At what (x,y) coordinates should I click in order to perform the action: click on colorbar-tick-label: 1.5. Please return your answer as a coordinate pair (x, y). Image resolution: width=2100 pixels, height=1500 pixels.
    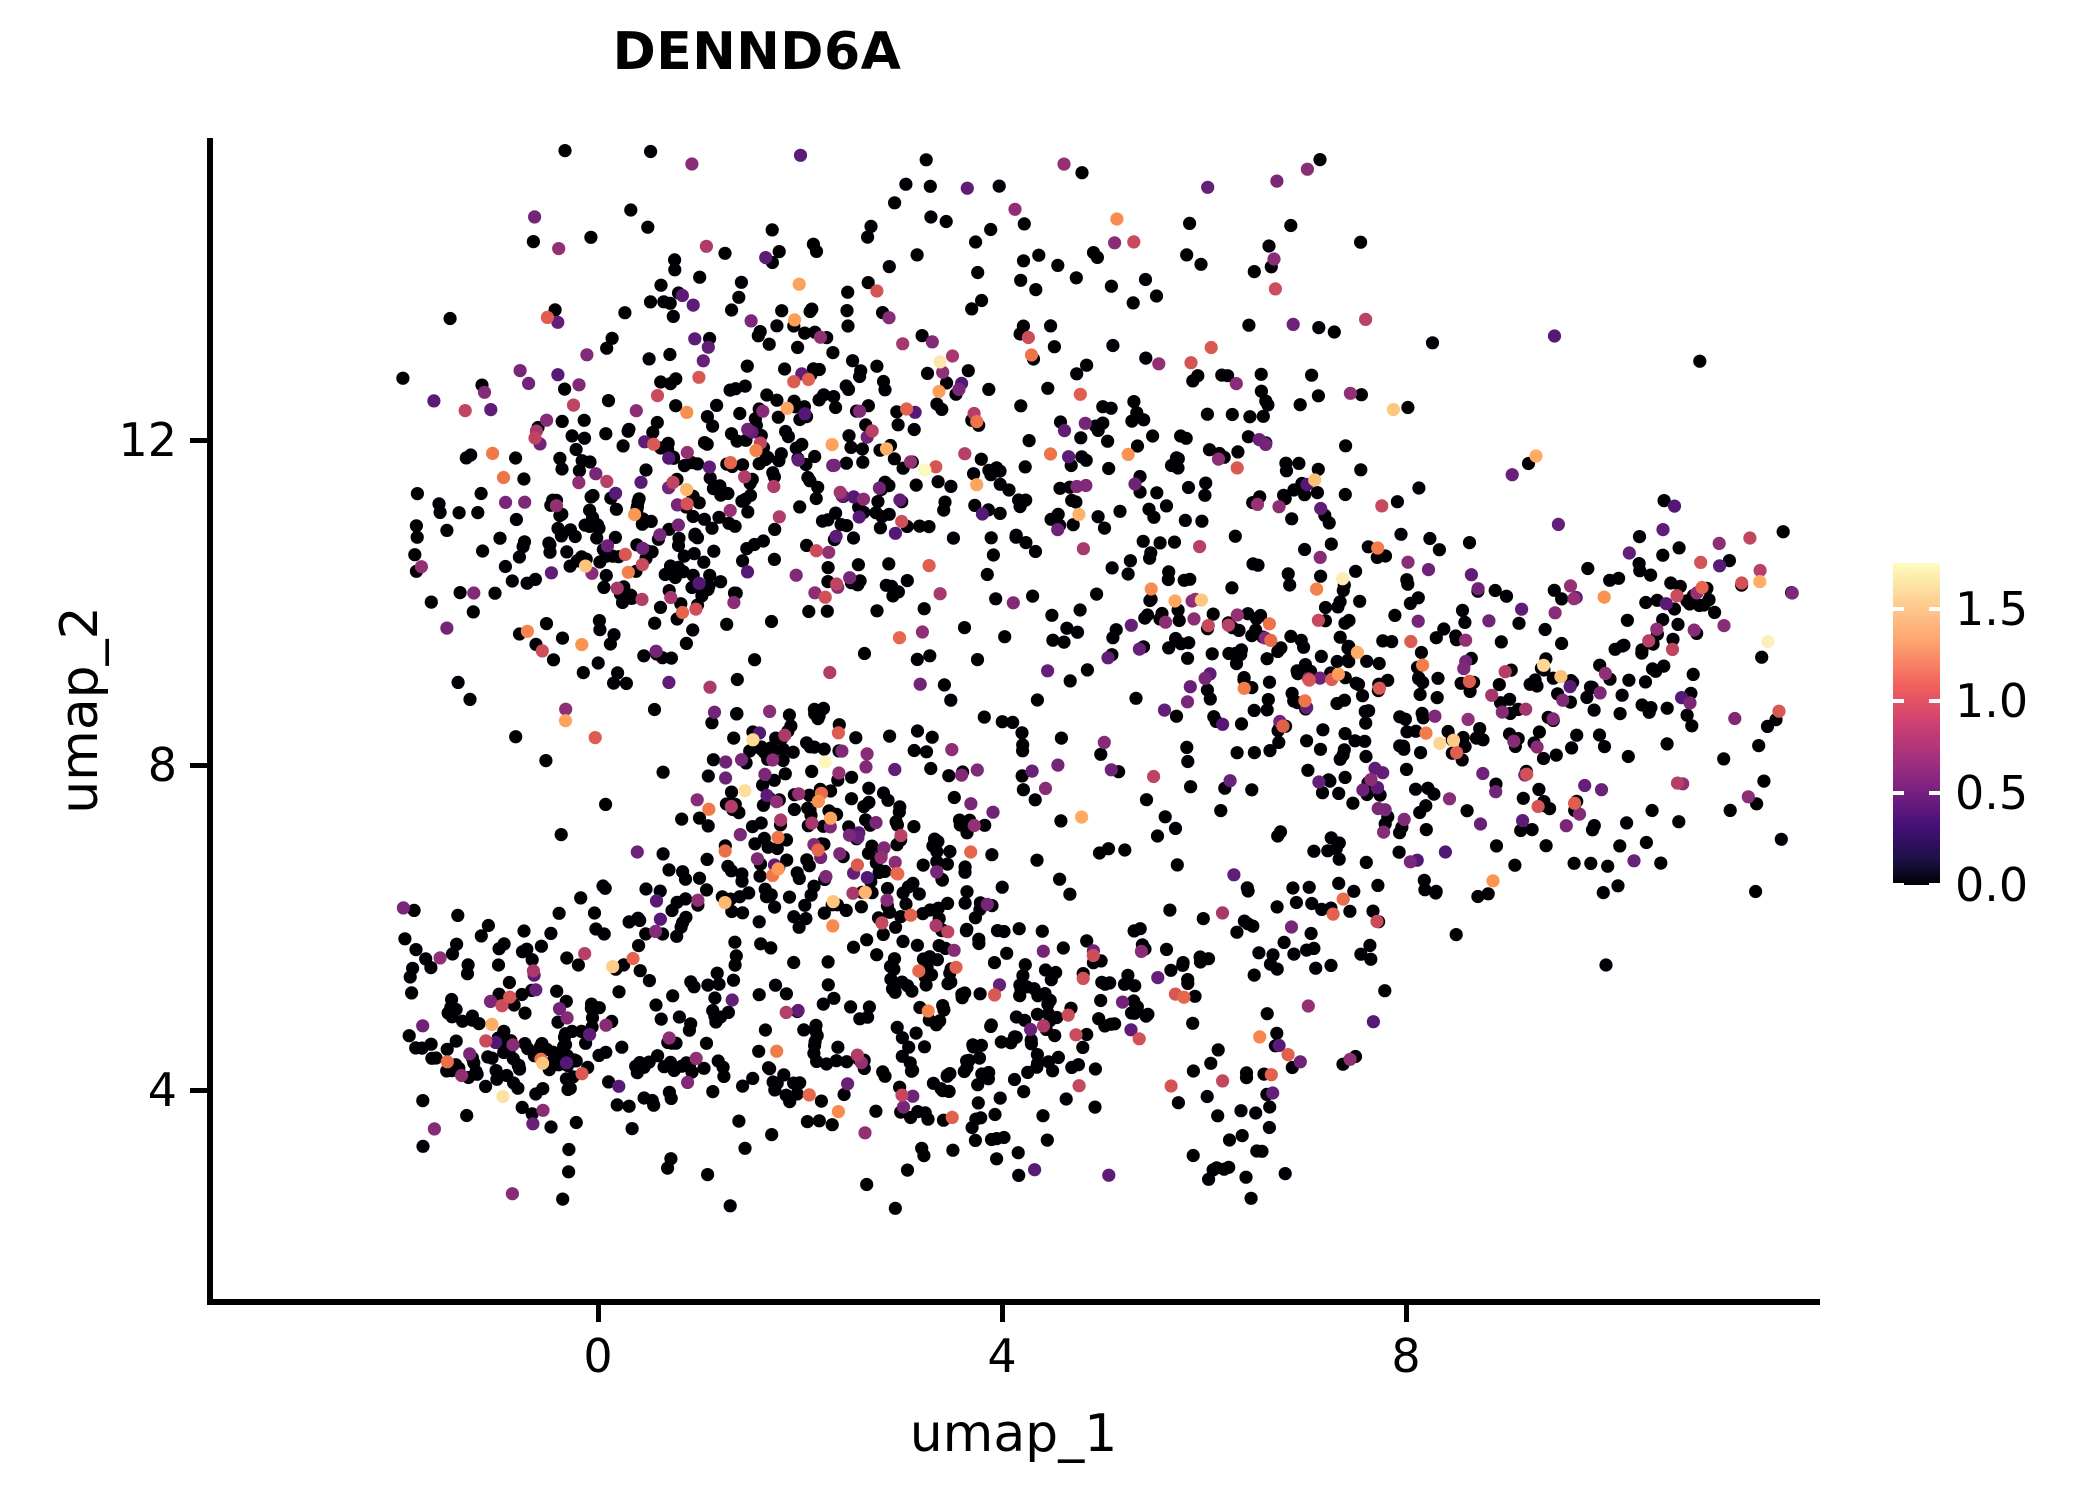
    Looking at the image, I should click on (1992, 609).